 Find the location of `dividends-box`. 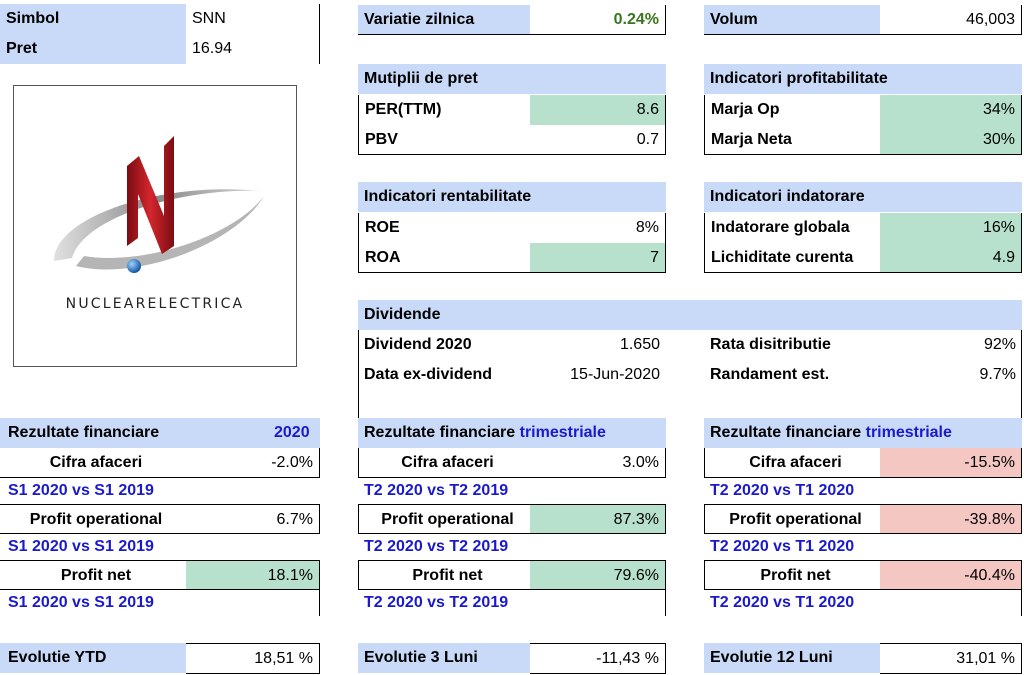

dividends-box is located at coordinates (690, 375).